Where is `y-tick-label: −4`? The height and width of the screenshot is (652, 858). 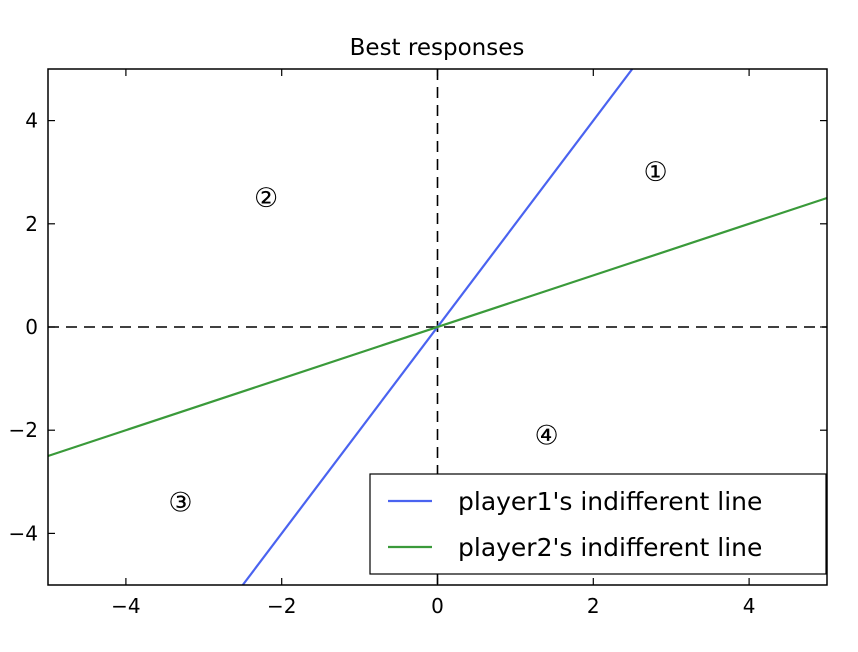
y-tick-label: −4 is located at coordinates (23, 533).